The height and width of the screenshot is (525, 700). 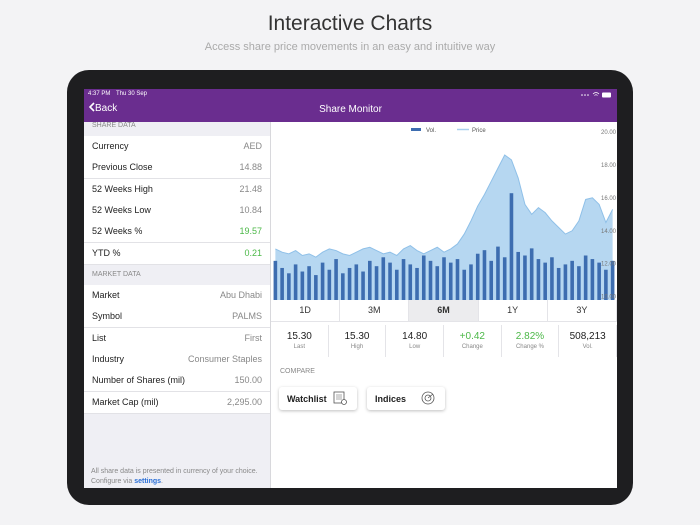 I want to click on y-tick-label: 12.00, so click(x=609, y=265).